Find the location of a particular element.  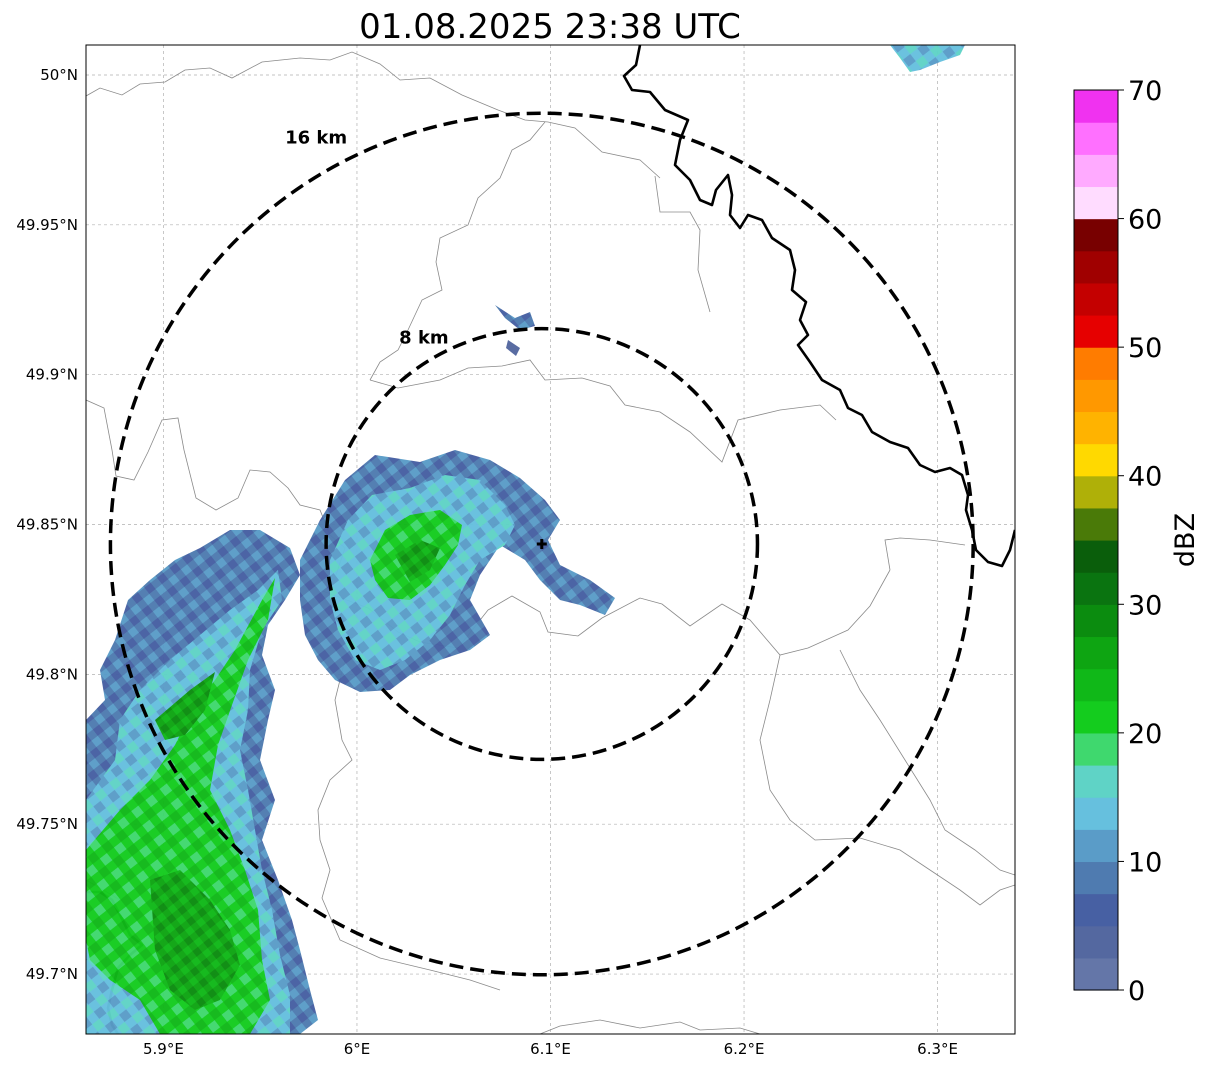

y-tick-label: 49.8°N is located at coordinates (52, 674).